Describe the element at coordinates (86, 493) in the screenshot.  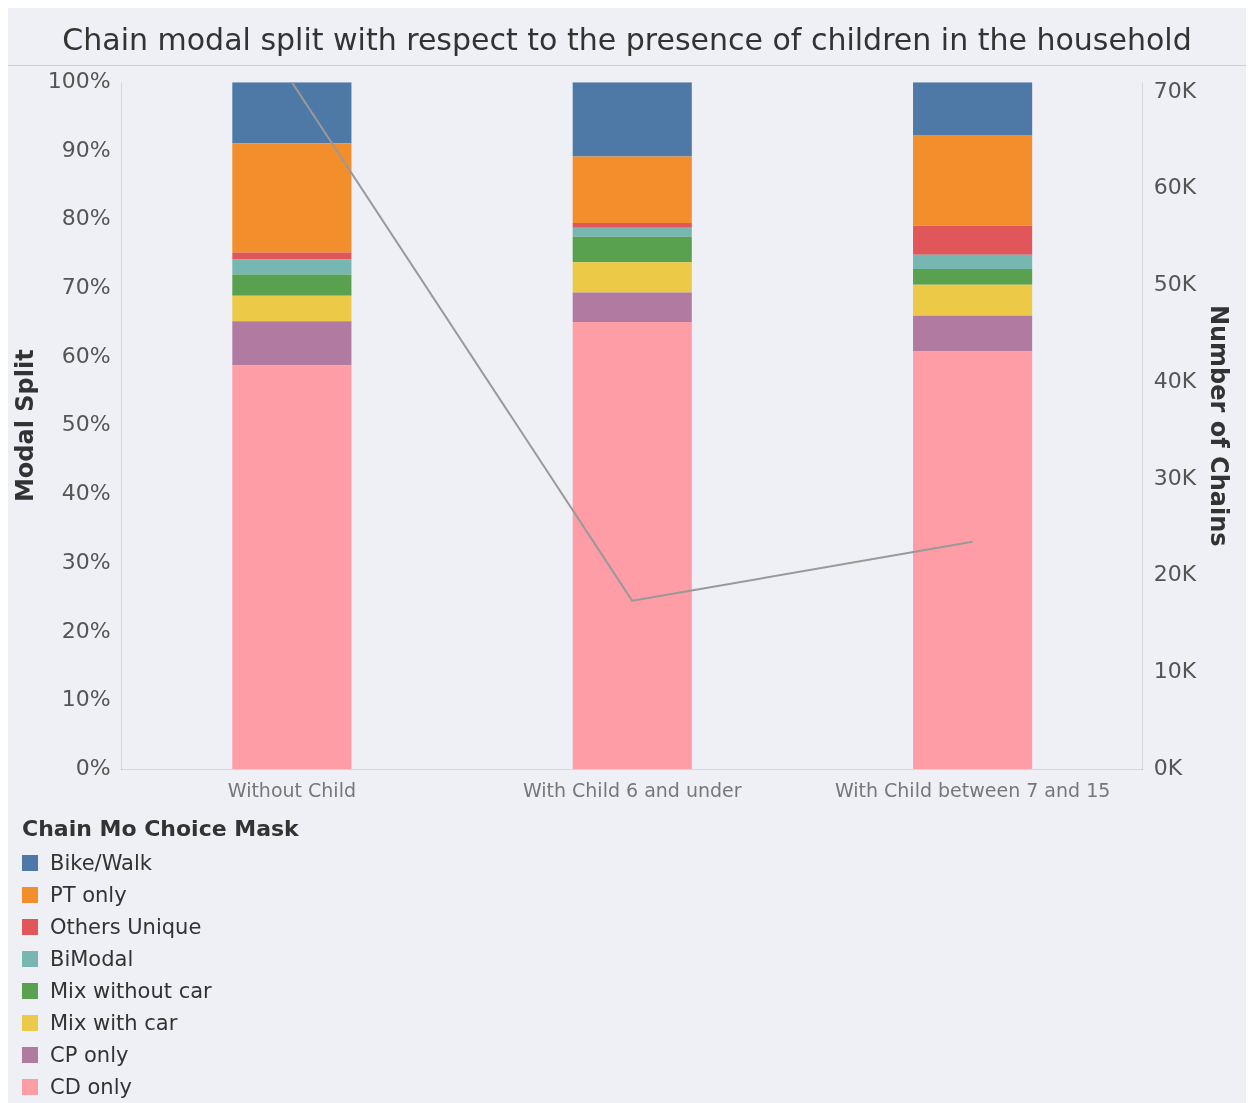
I see `y-tick-label: 40%` at that location.